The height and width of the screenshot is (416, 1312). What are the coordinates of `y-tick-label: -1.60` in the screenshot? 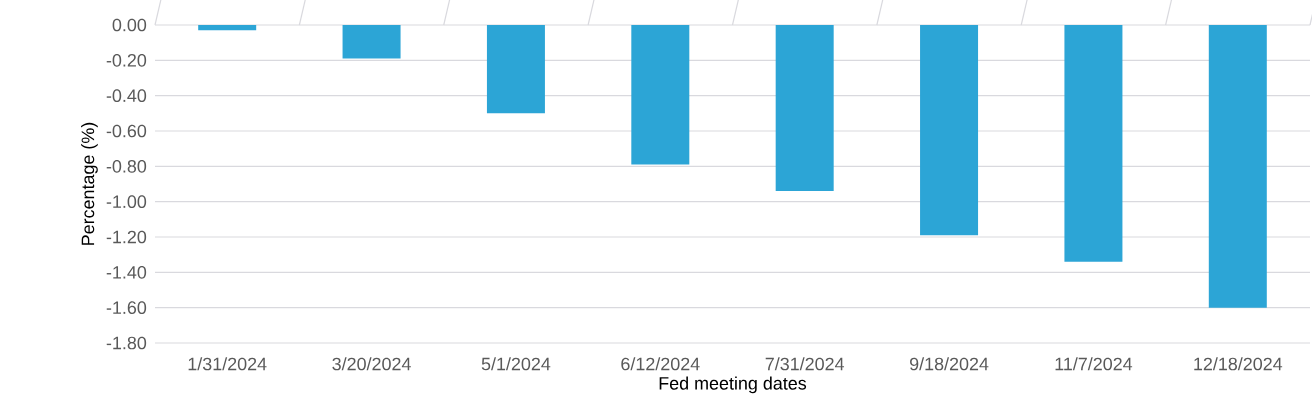 It's located at (126, 308).